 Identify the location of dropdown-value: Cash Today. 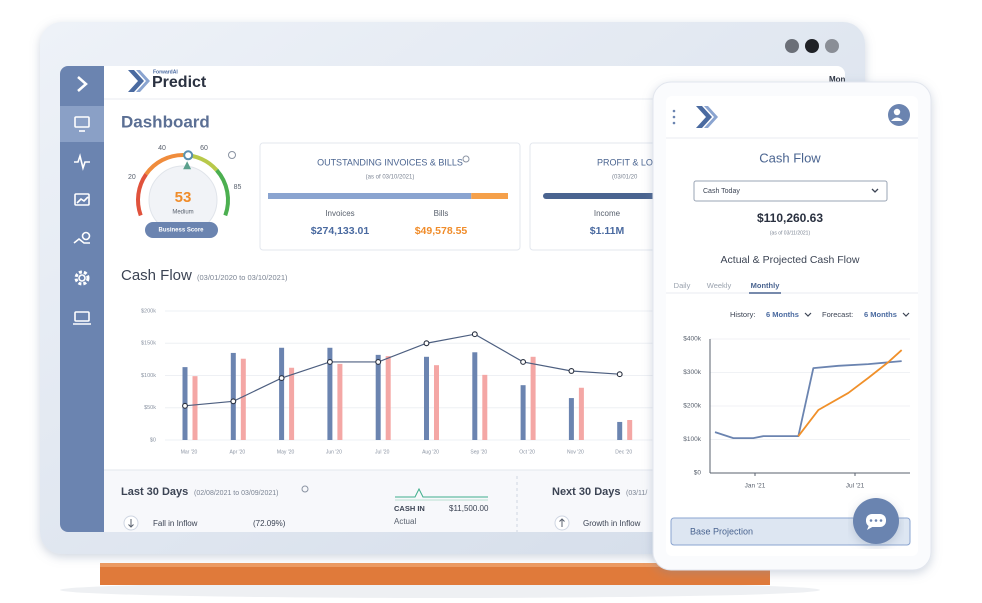
(721, 191).